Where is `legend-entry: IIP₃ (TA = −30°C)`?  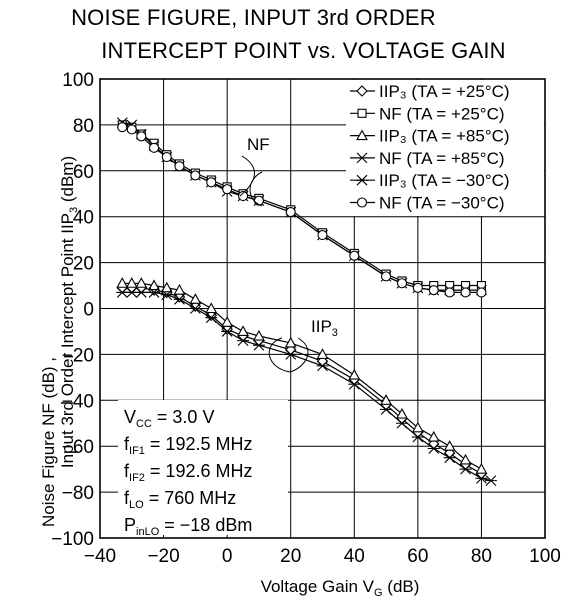
legend-entry: IIP₃ (TA = −30°C) is located at coordinates (444, 180).